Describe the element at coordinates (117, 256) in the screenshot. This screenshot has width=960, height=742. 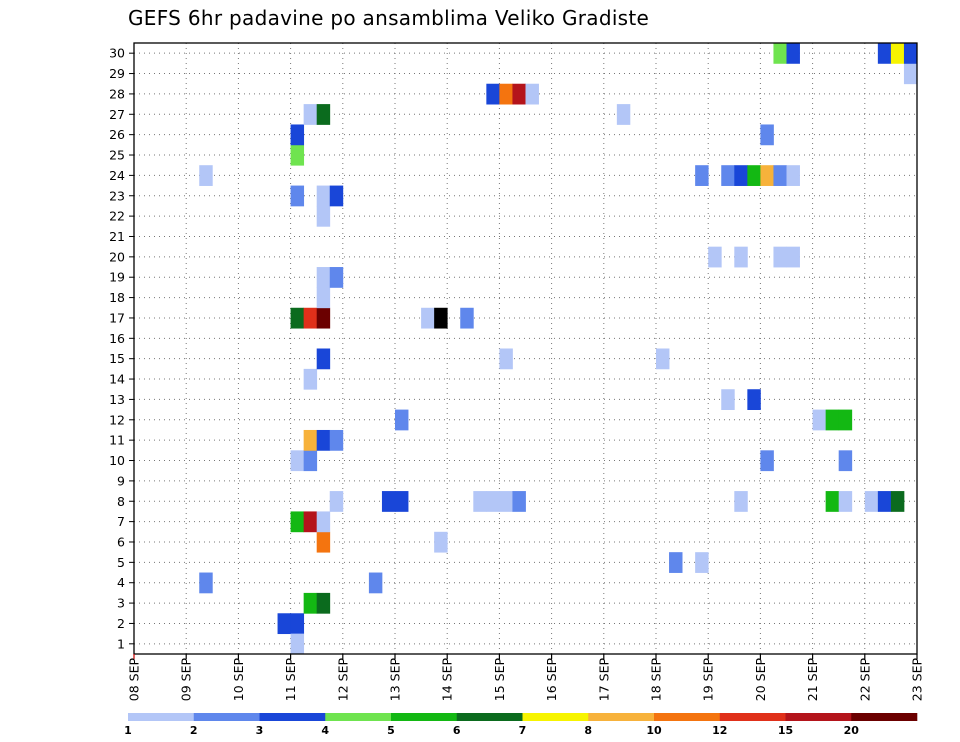
I see `y-tick-label: 20` at that location.